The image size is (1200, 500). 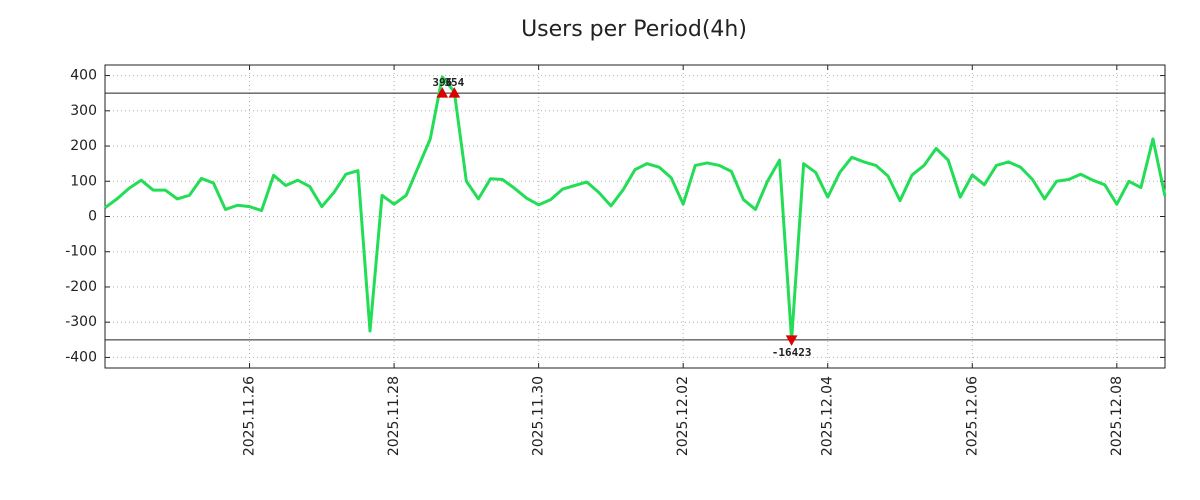 I want to click on x-tick-label: 2025.12.04, so click(x=828, y=416).